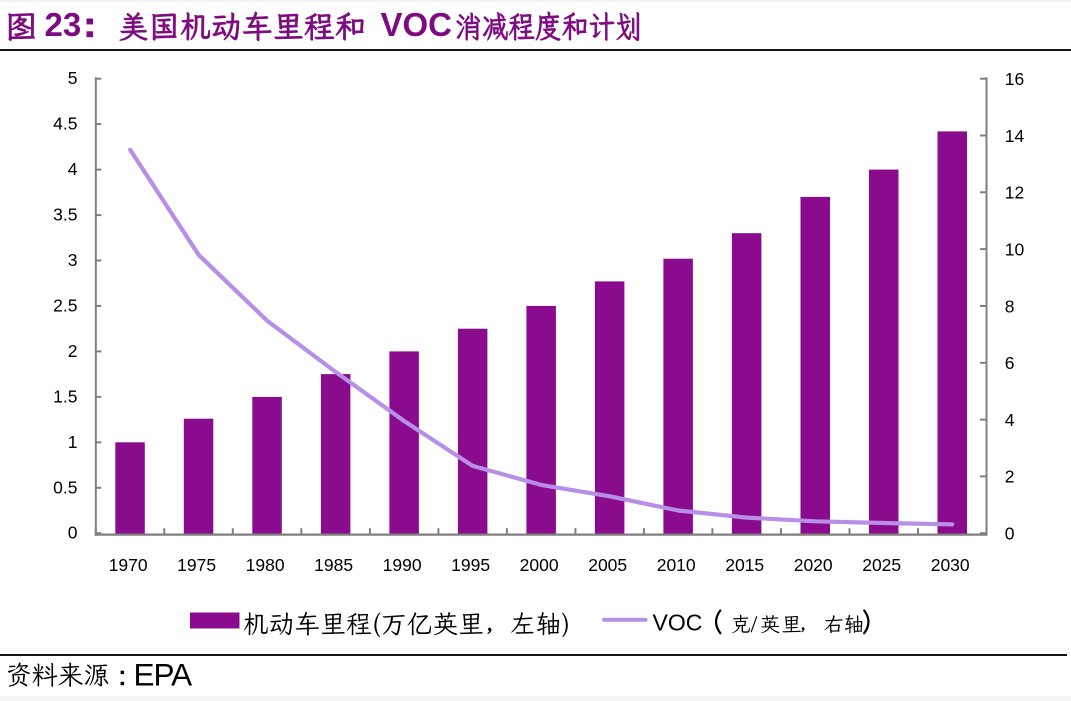 The width and height of the screenshot is (1071, 701). I want to click on svg-text: 1.5, so click(65, 396).